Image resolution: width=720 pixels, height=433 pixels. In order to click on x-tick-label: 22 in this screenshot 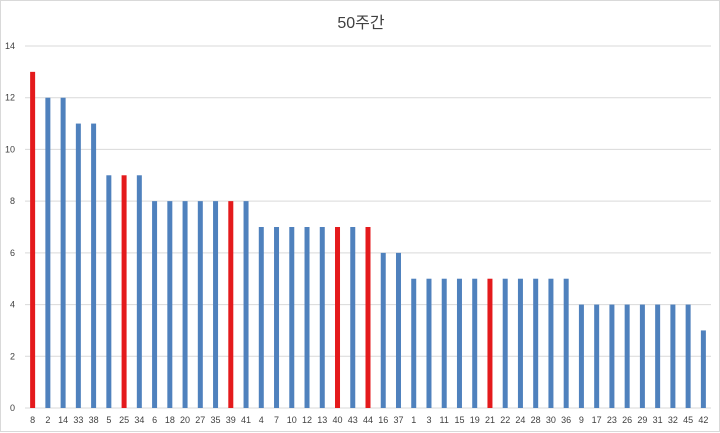, I will do `click(505, 420)`.